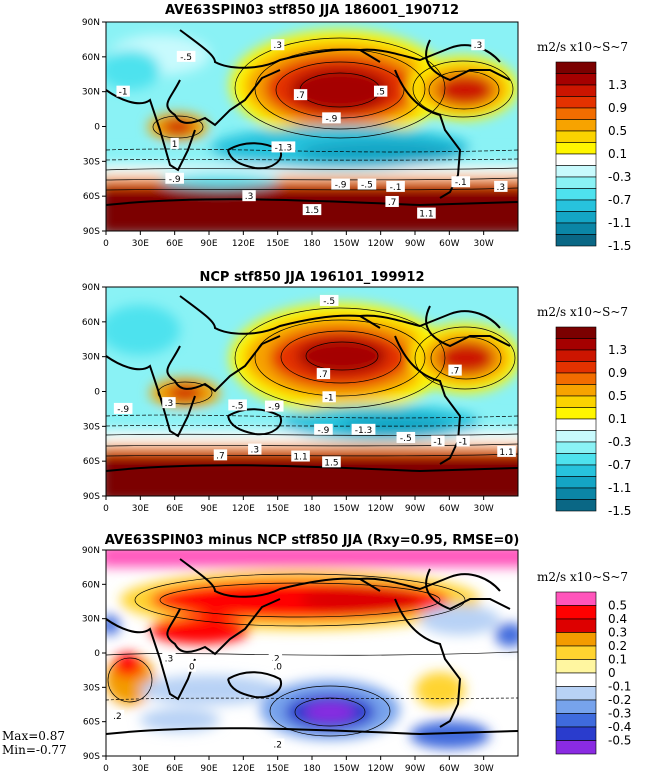 The height and width of the screenshot is (782, 652). Describe the element at coordinates (91, 232) in the screenshot. I see `p1-ytick-label: 90S` at that location.